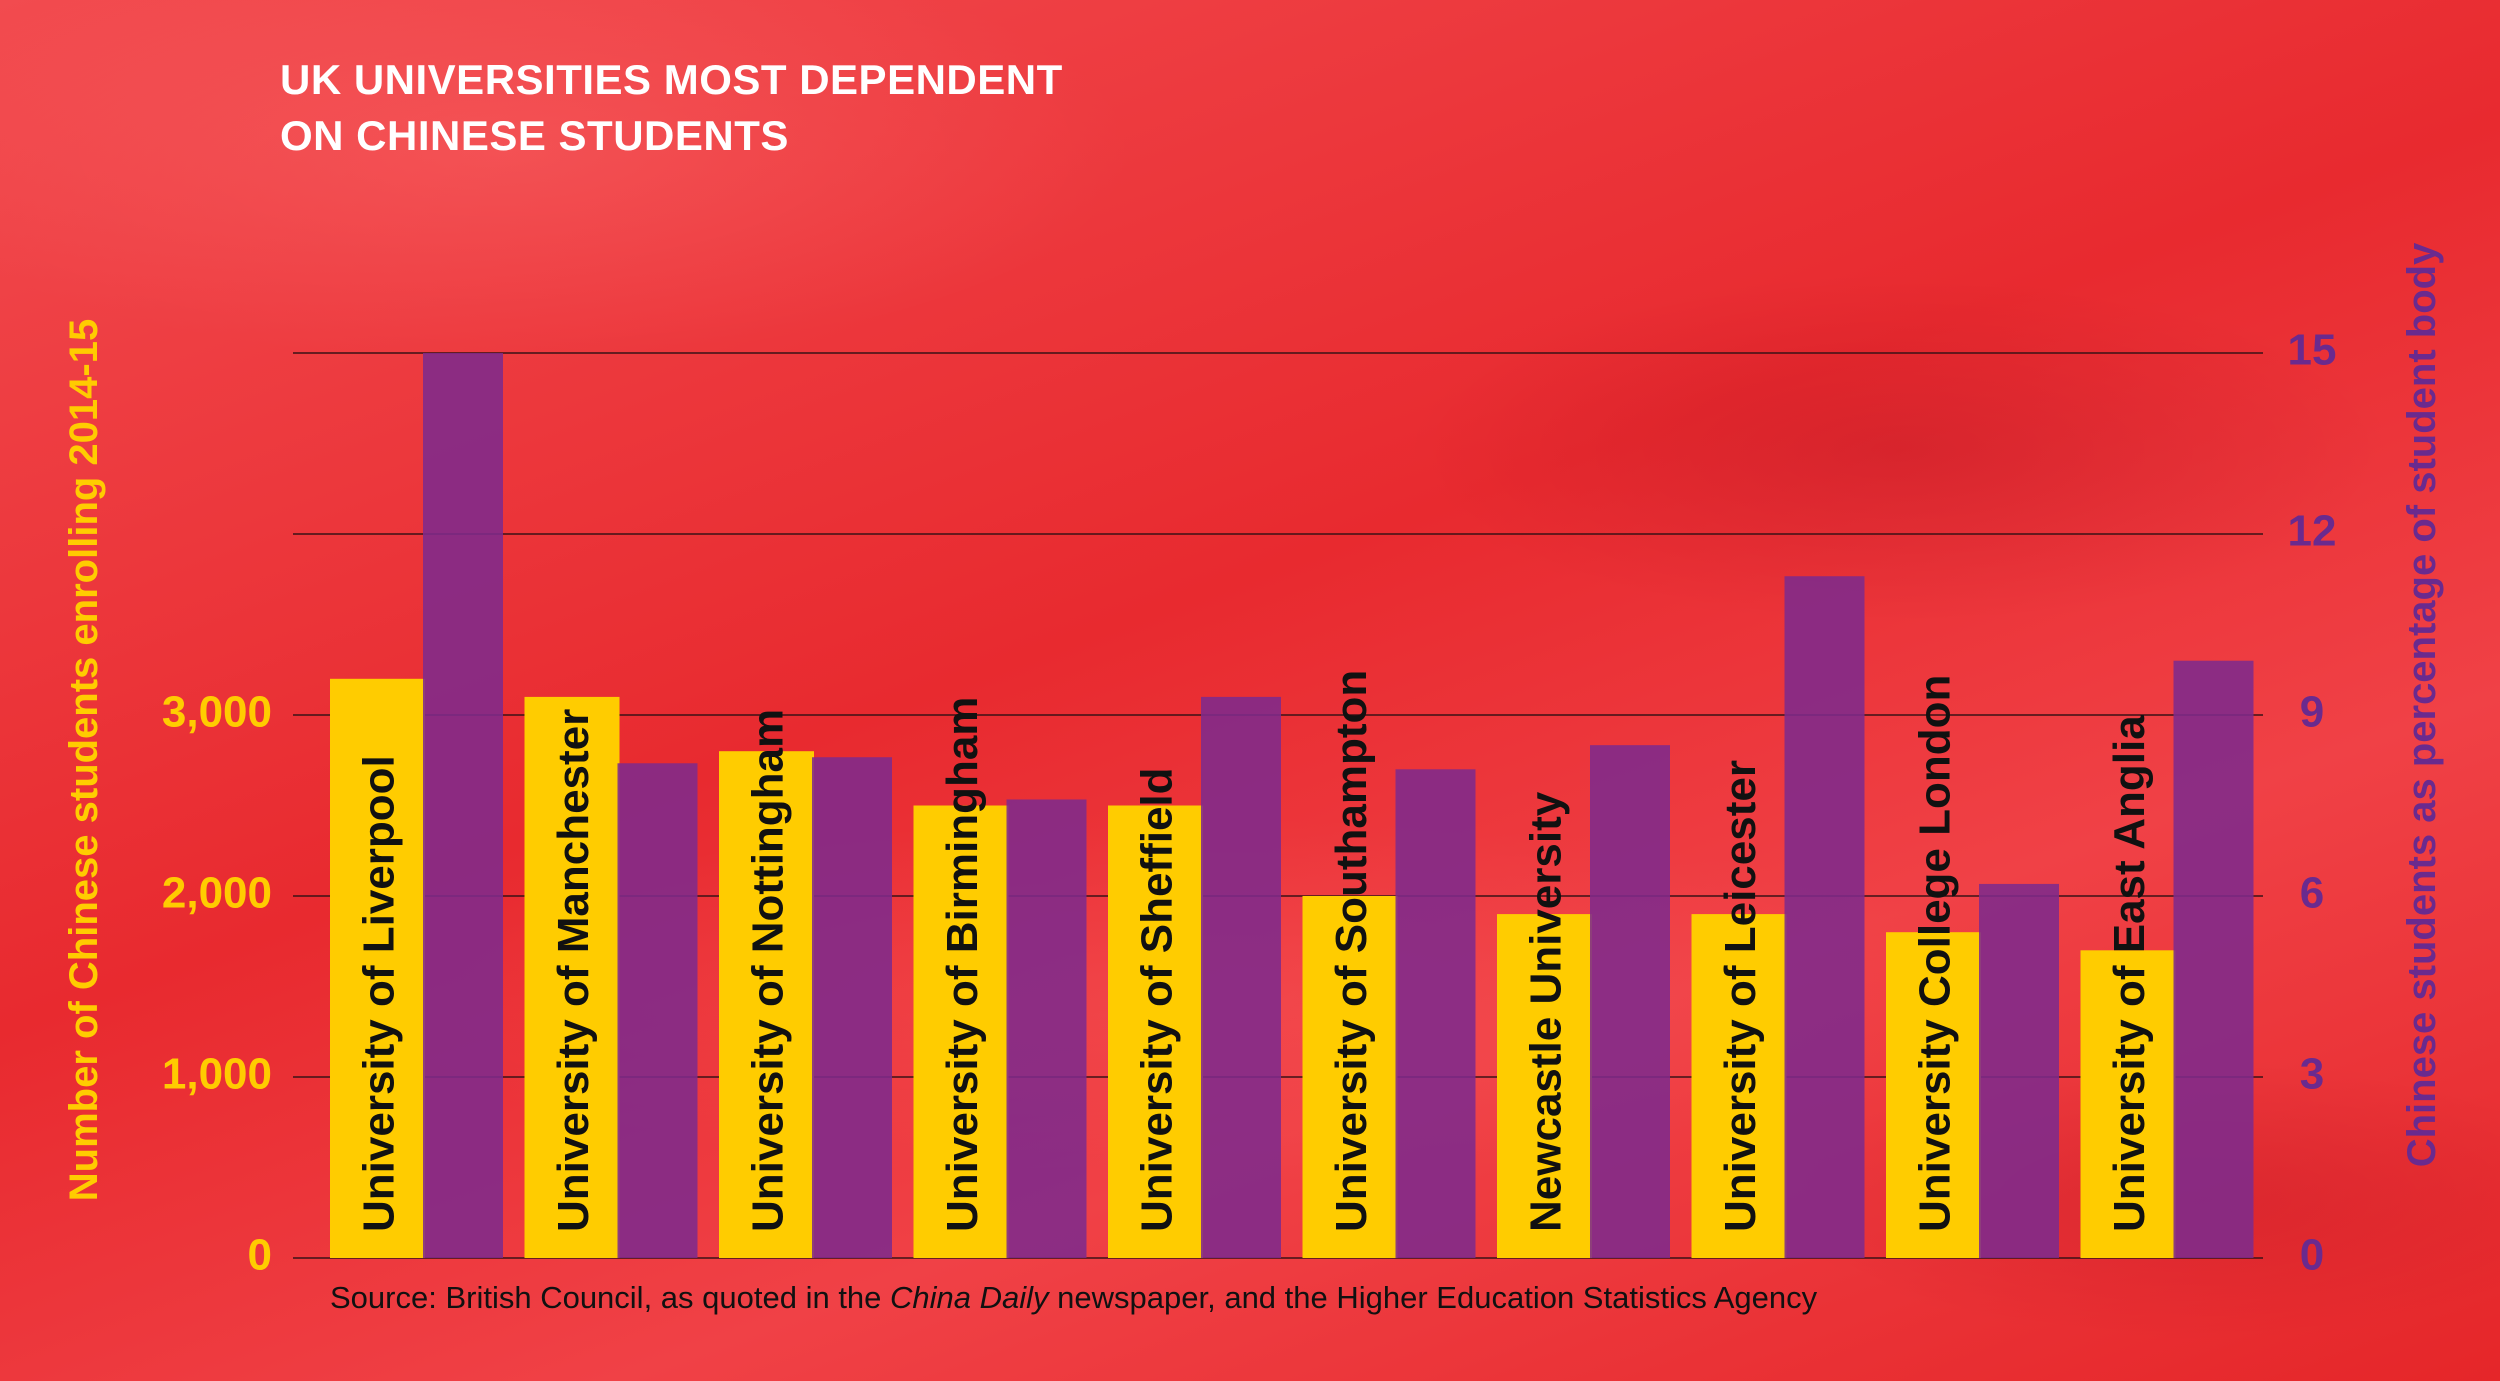 The width and height of the screenshot is (2500, 1381). Describe the element at coordinates (2312, 712) in the screenshot. I see `right-tick-label: 9` at that location.